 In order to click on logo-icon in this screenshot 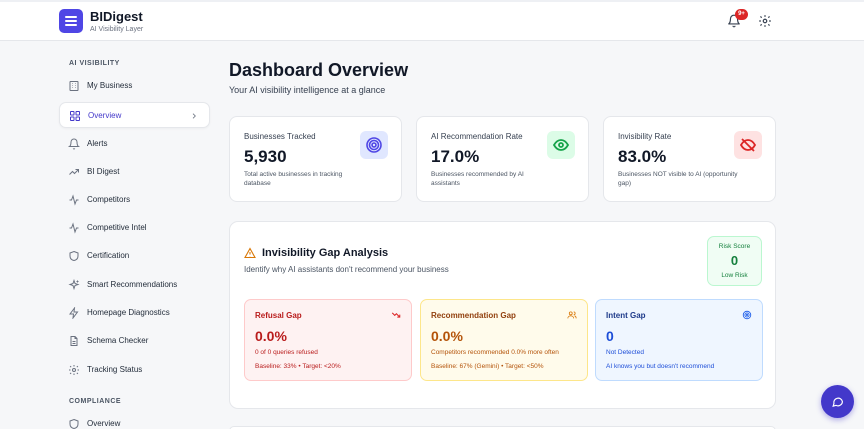, I will do `click(71, 21)`.